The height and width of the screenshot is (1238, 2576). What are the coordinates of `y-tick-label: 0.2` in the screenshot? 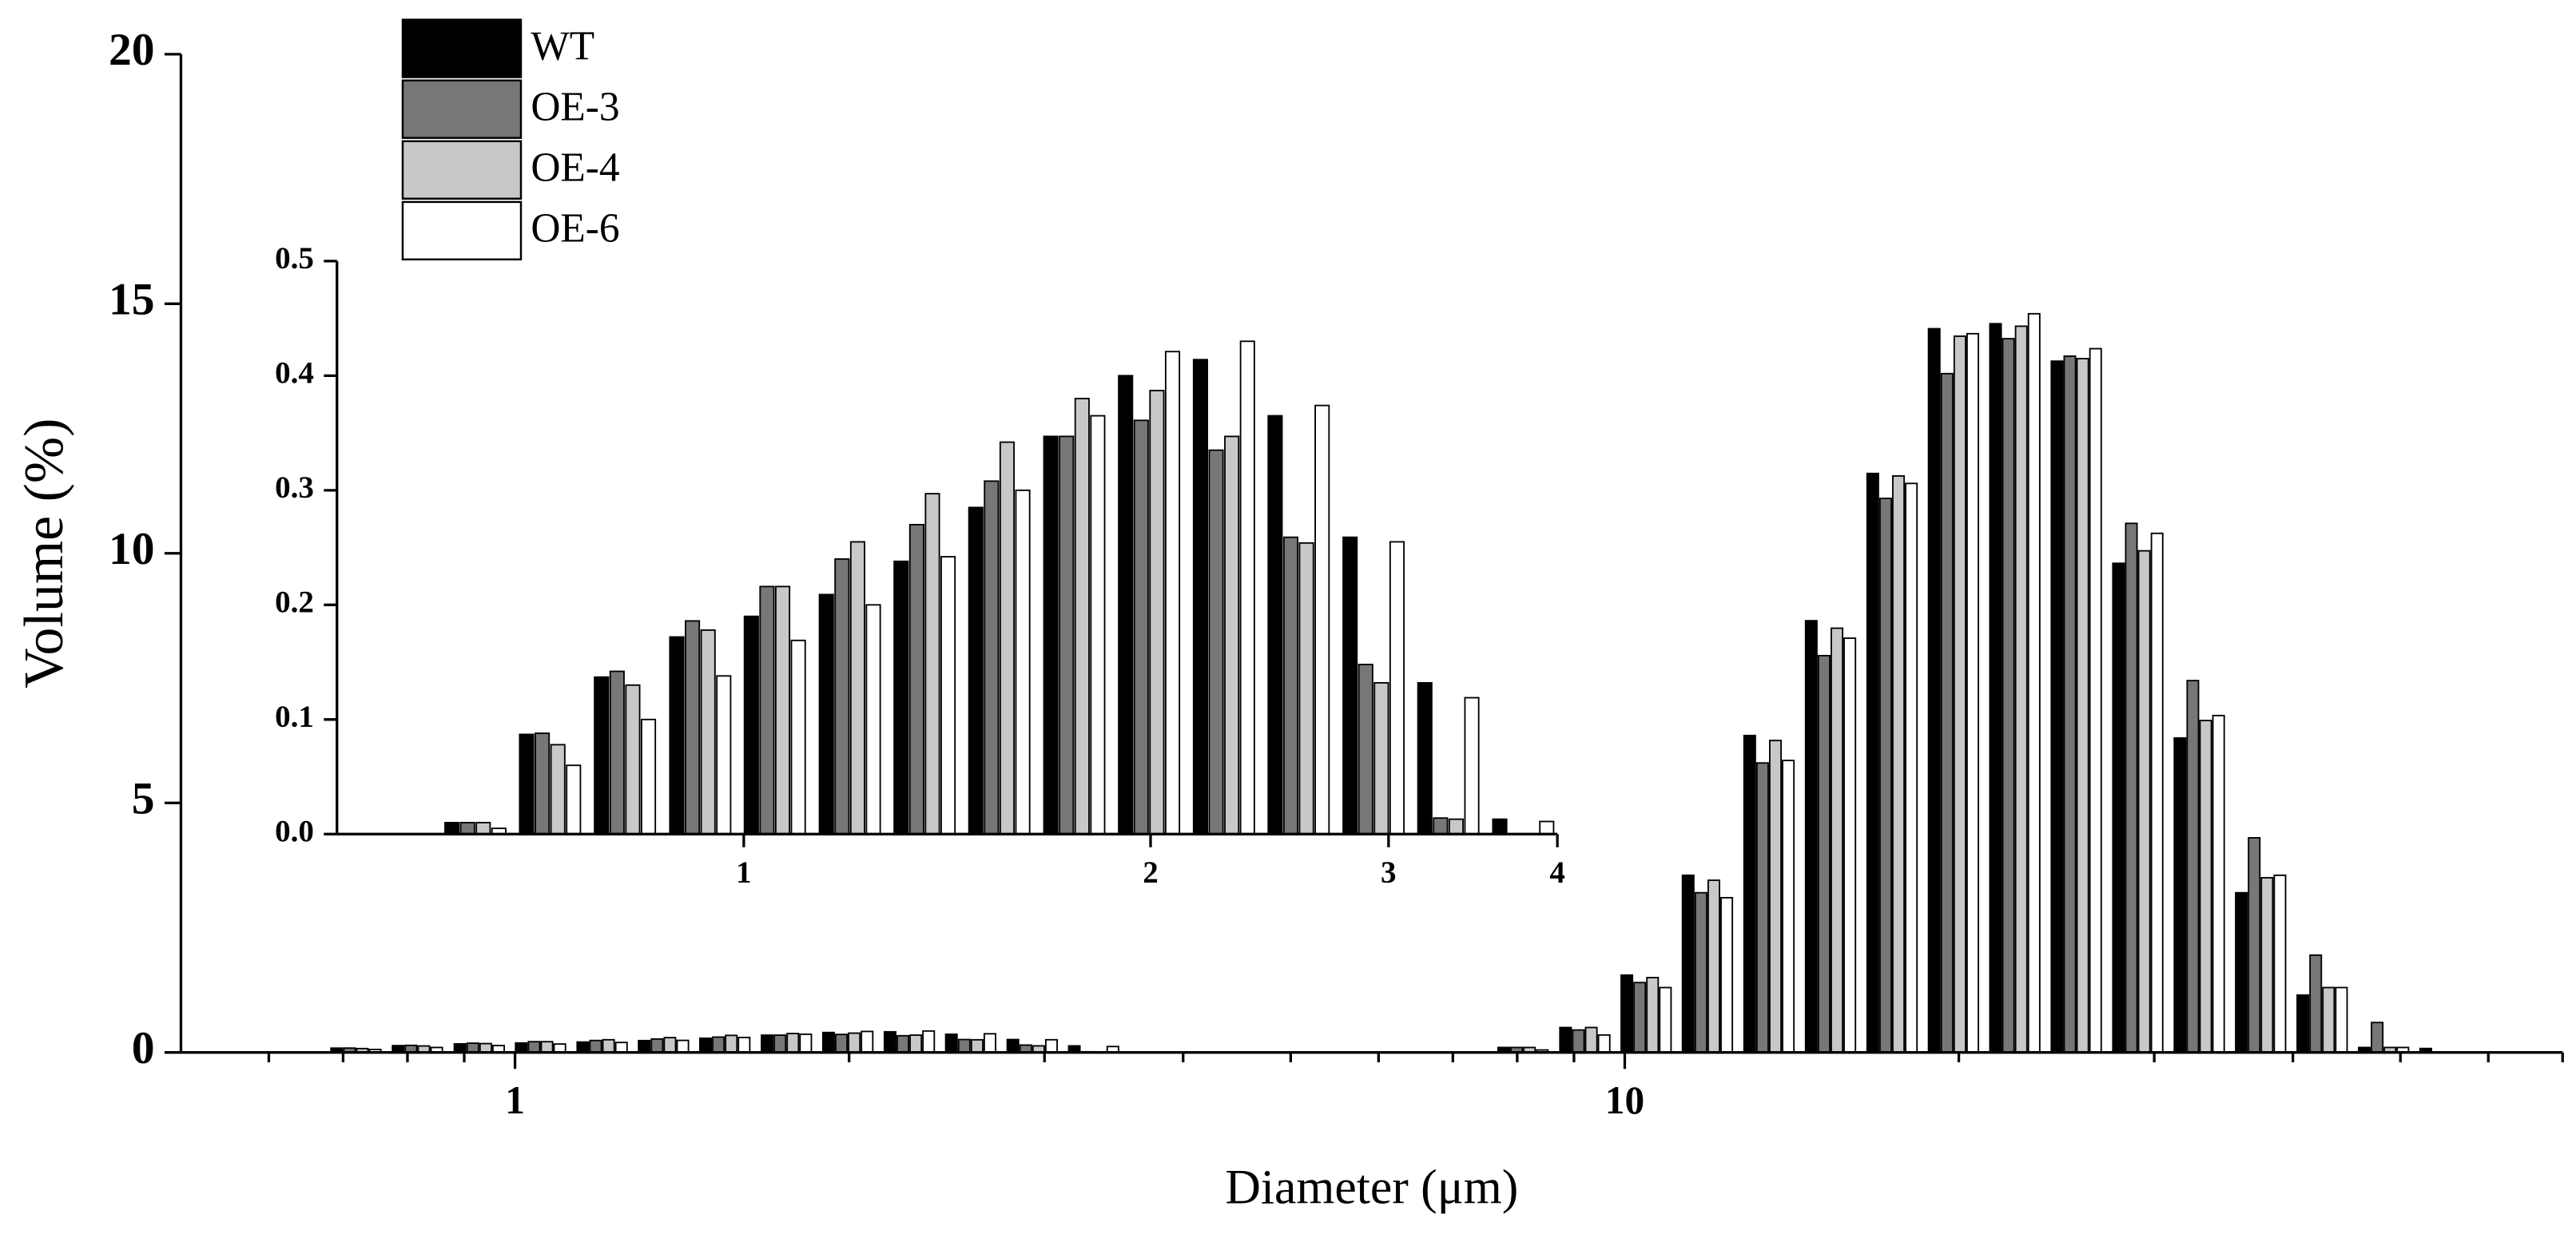 It's located at (294, 602).